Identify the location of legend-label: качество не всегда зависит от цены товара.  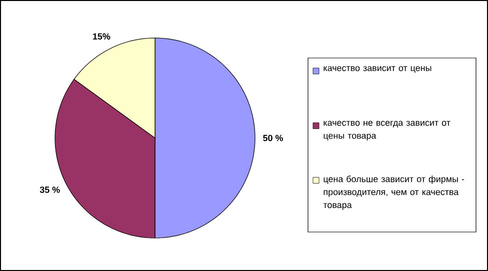
(387, 130).